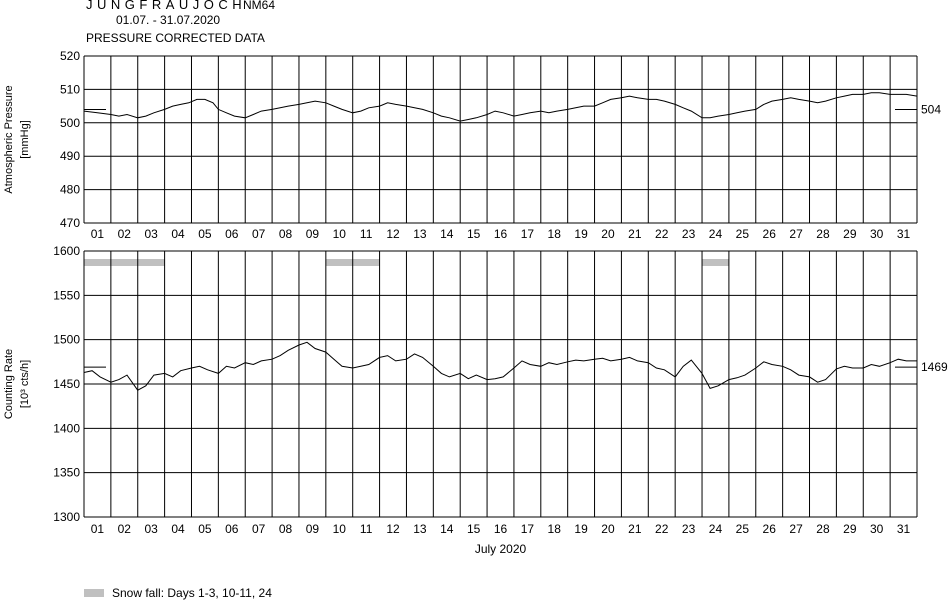  I want to click on pressure-day-label: 08, so click(286, 234).